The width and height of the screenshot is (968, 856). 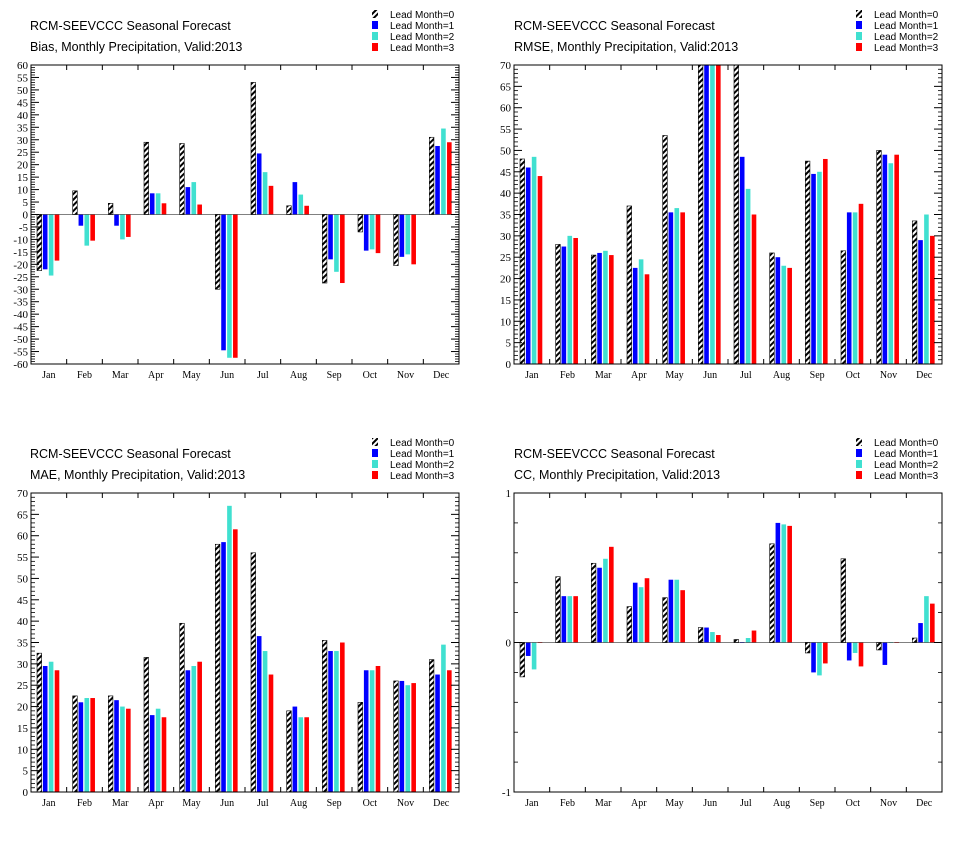 I want to click on y-tick-label: 5, so click(x=509, y=344).